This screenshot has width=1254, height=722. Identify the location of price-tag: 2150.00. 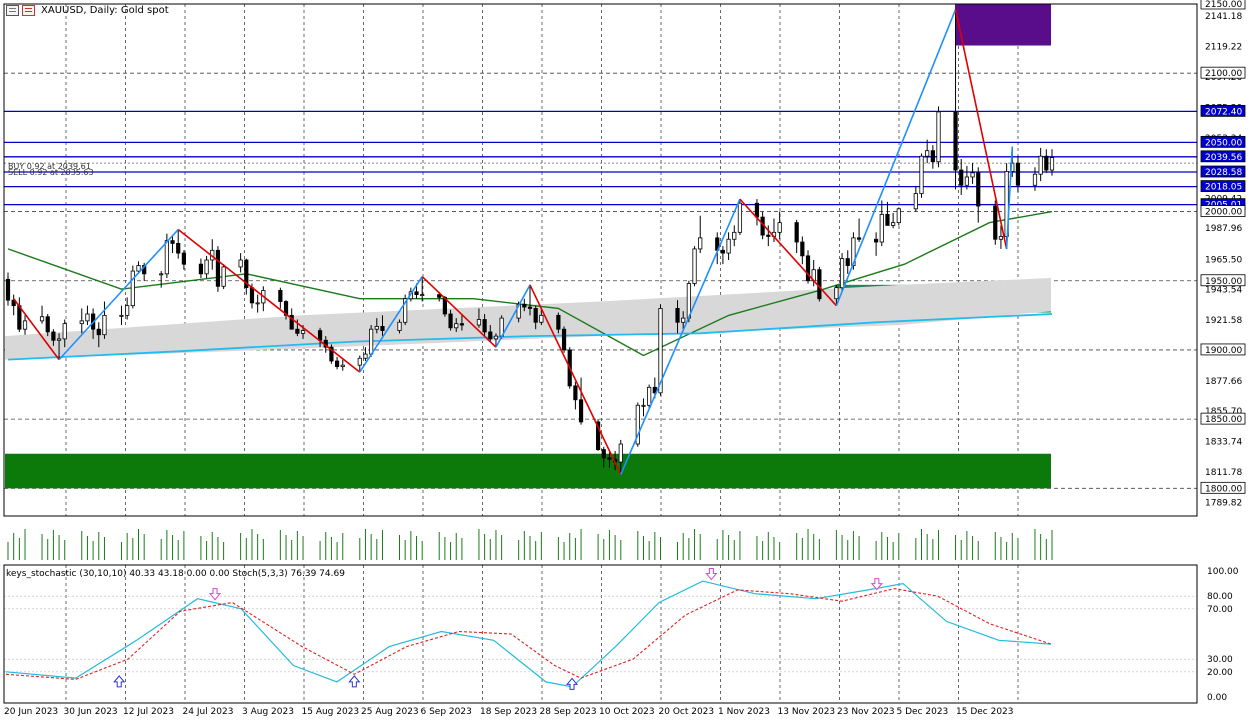
(1223, 5).